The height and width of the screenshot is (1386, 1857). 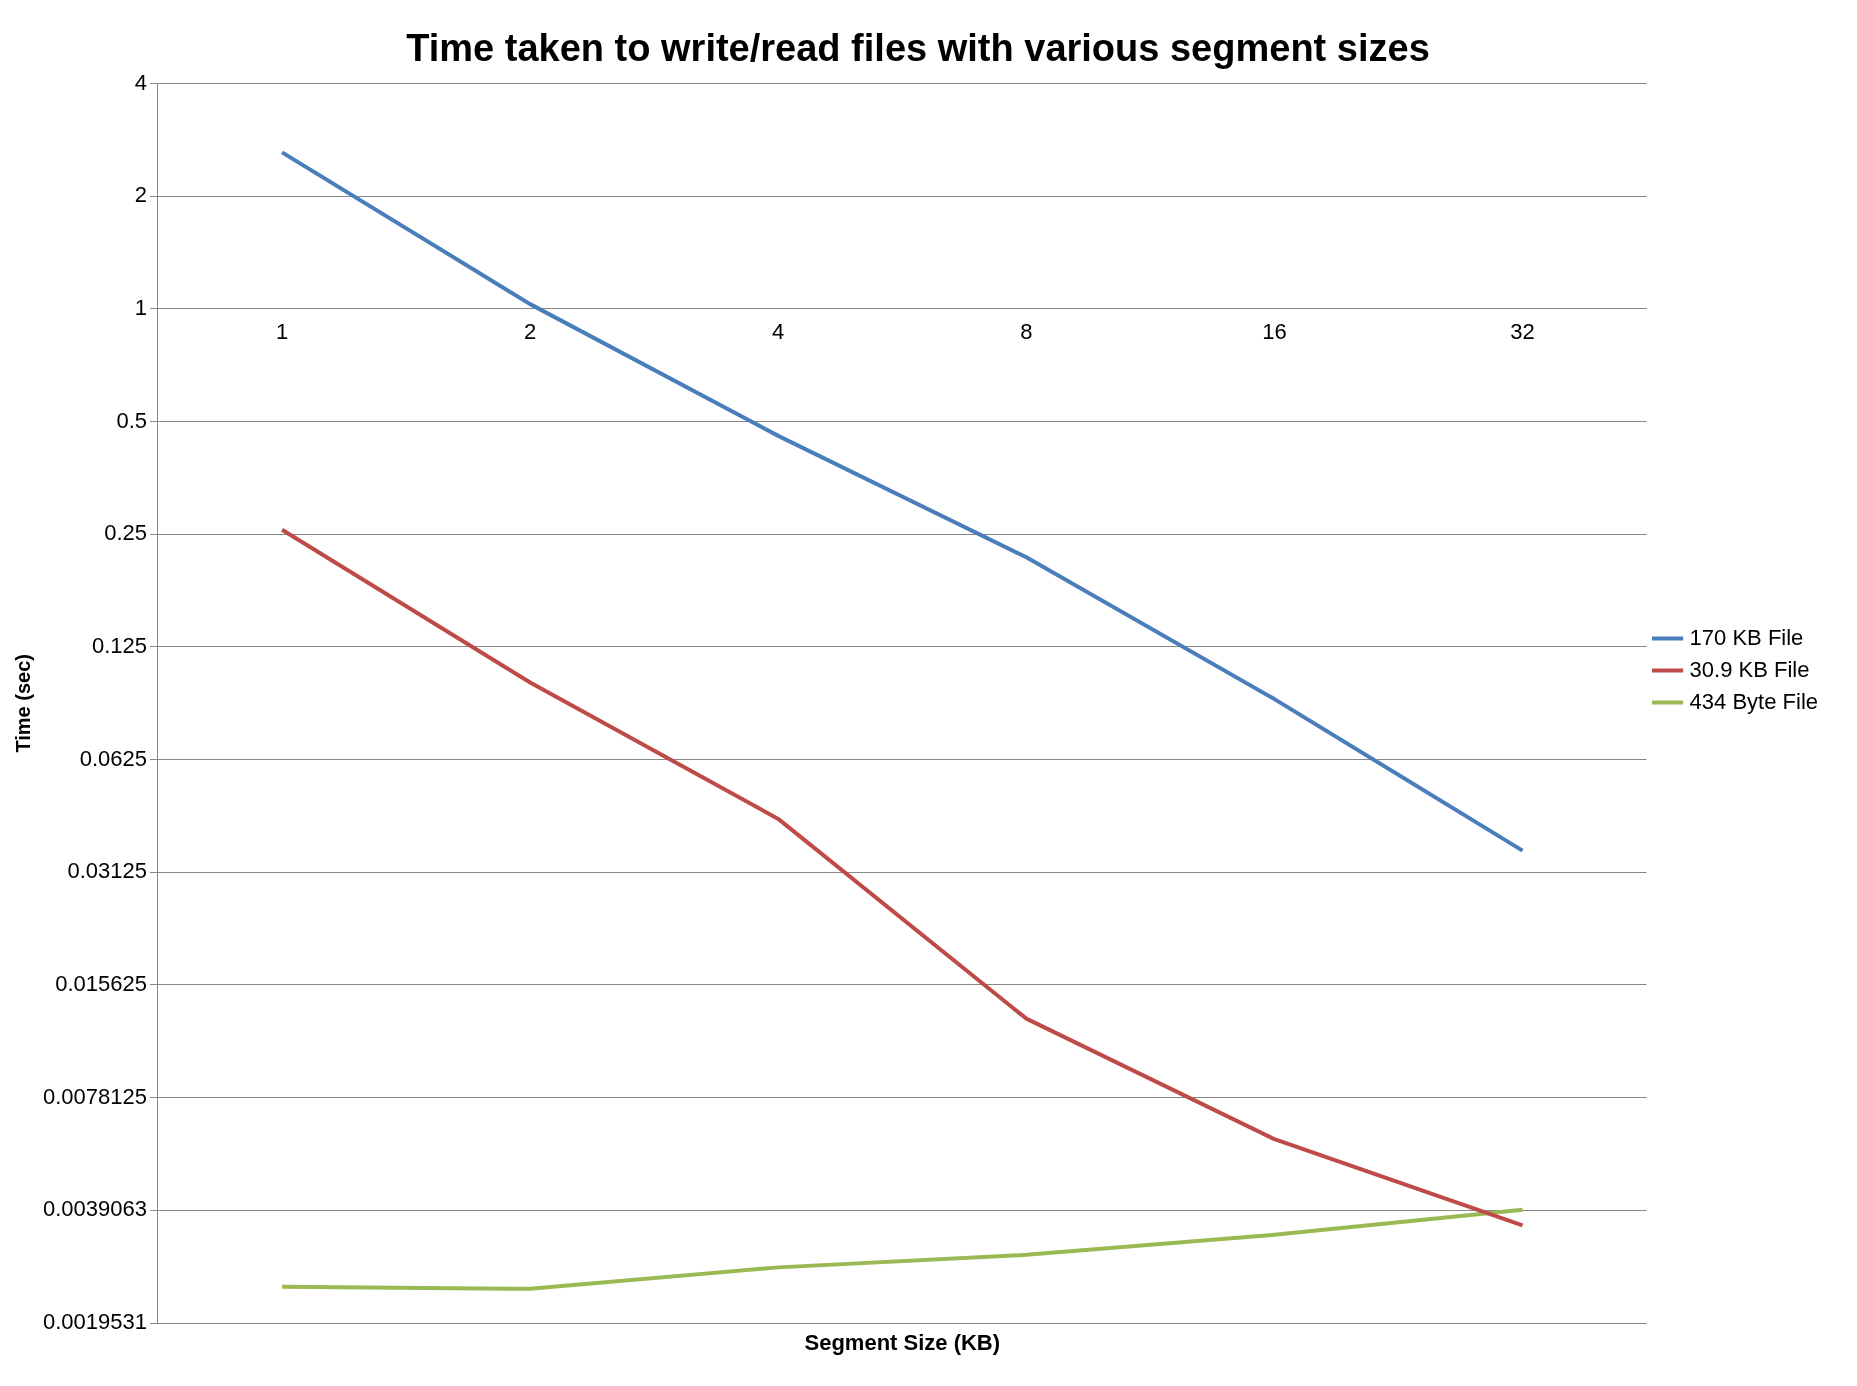 What do you see at coordinates (131, 420) in the screenshot?
I see `y-tick-label: 0.5` at bounding box center [131, 420].